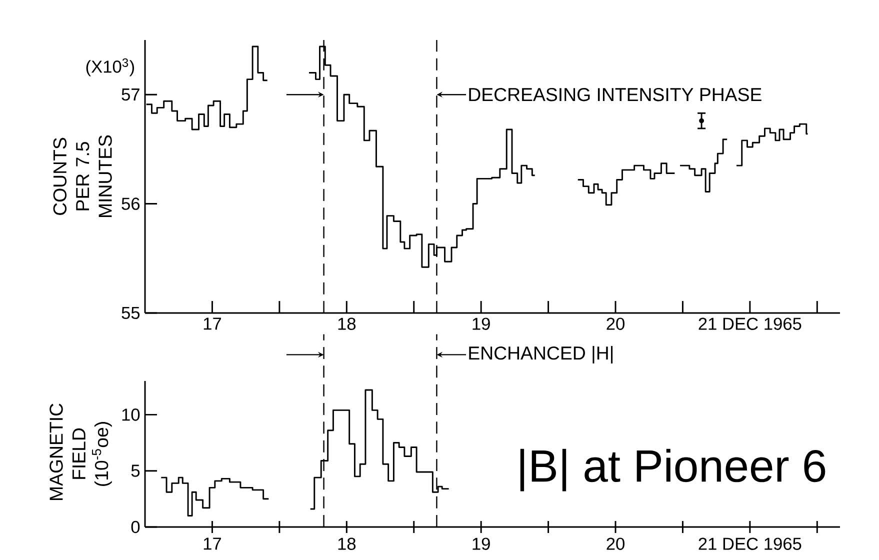  I want to click on y-axis-title: COUNTS PER 7.5 MINUTES, so click(82, 176).